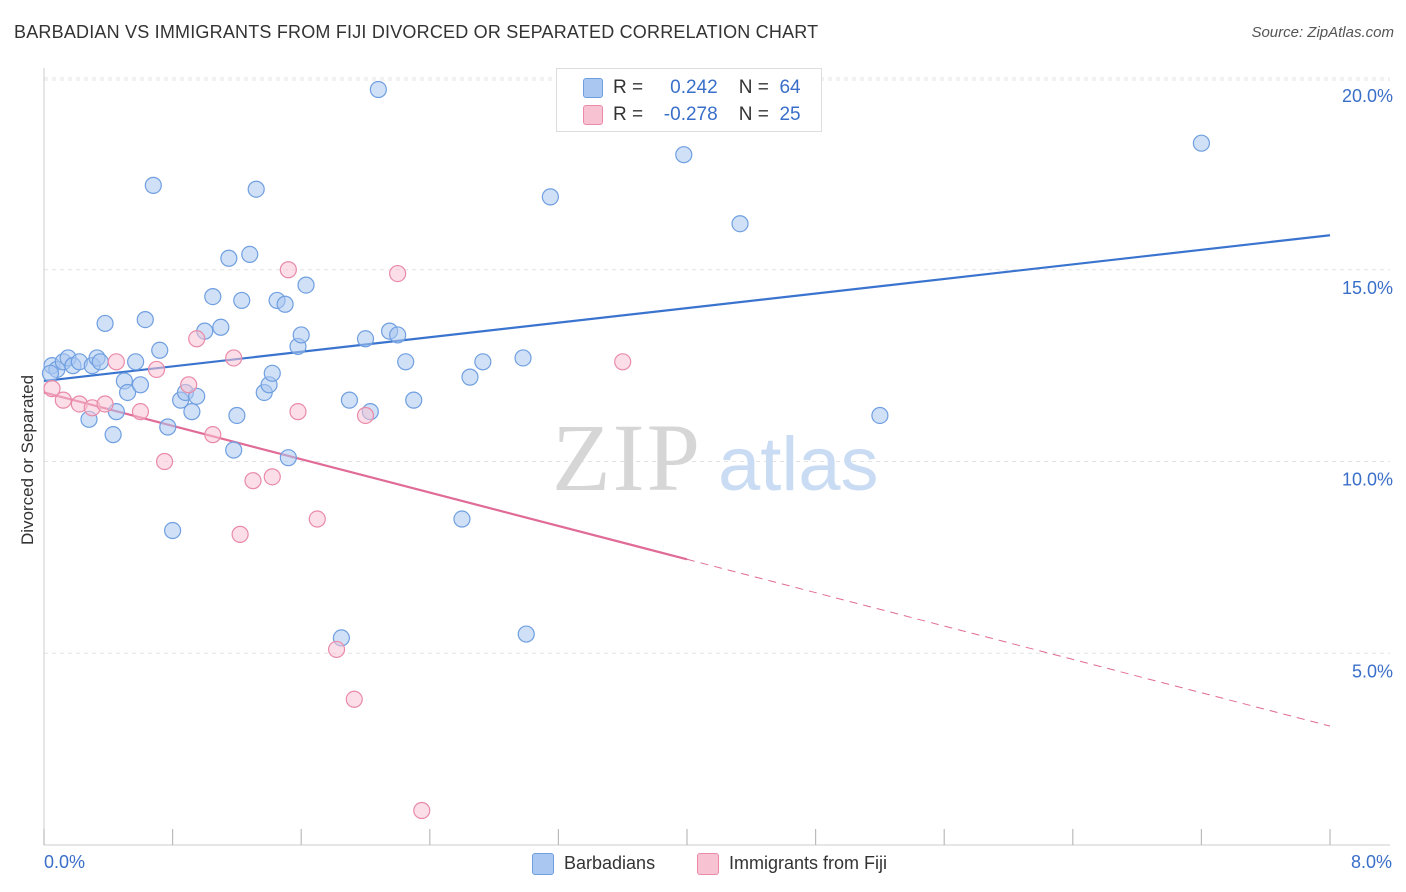 The image size is (1406, 892). I want to click on n-value: 64, so click(790, 87).